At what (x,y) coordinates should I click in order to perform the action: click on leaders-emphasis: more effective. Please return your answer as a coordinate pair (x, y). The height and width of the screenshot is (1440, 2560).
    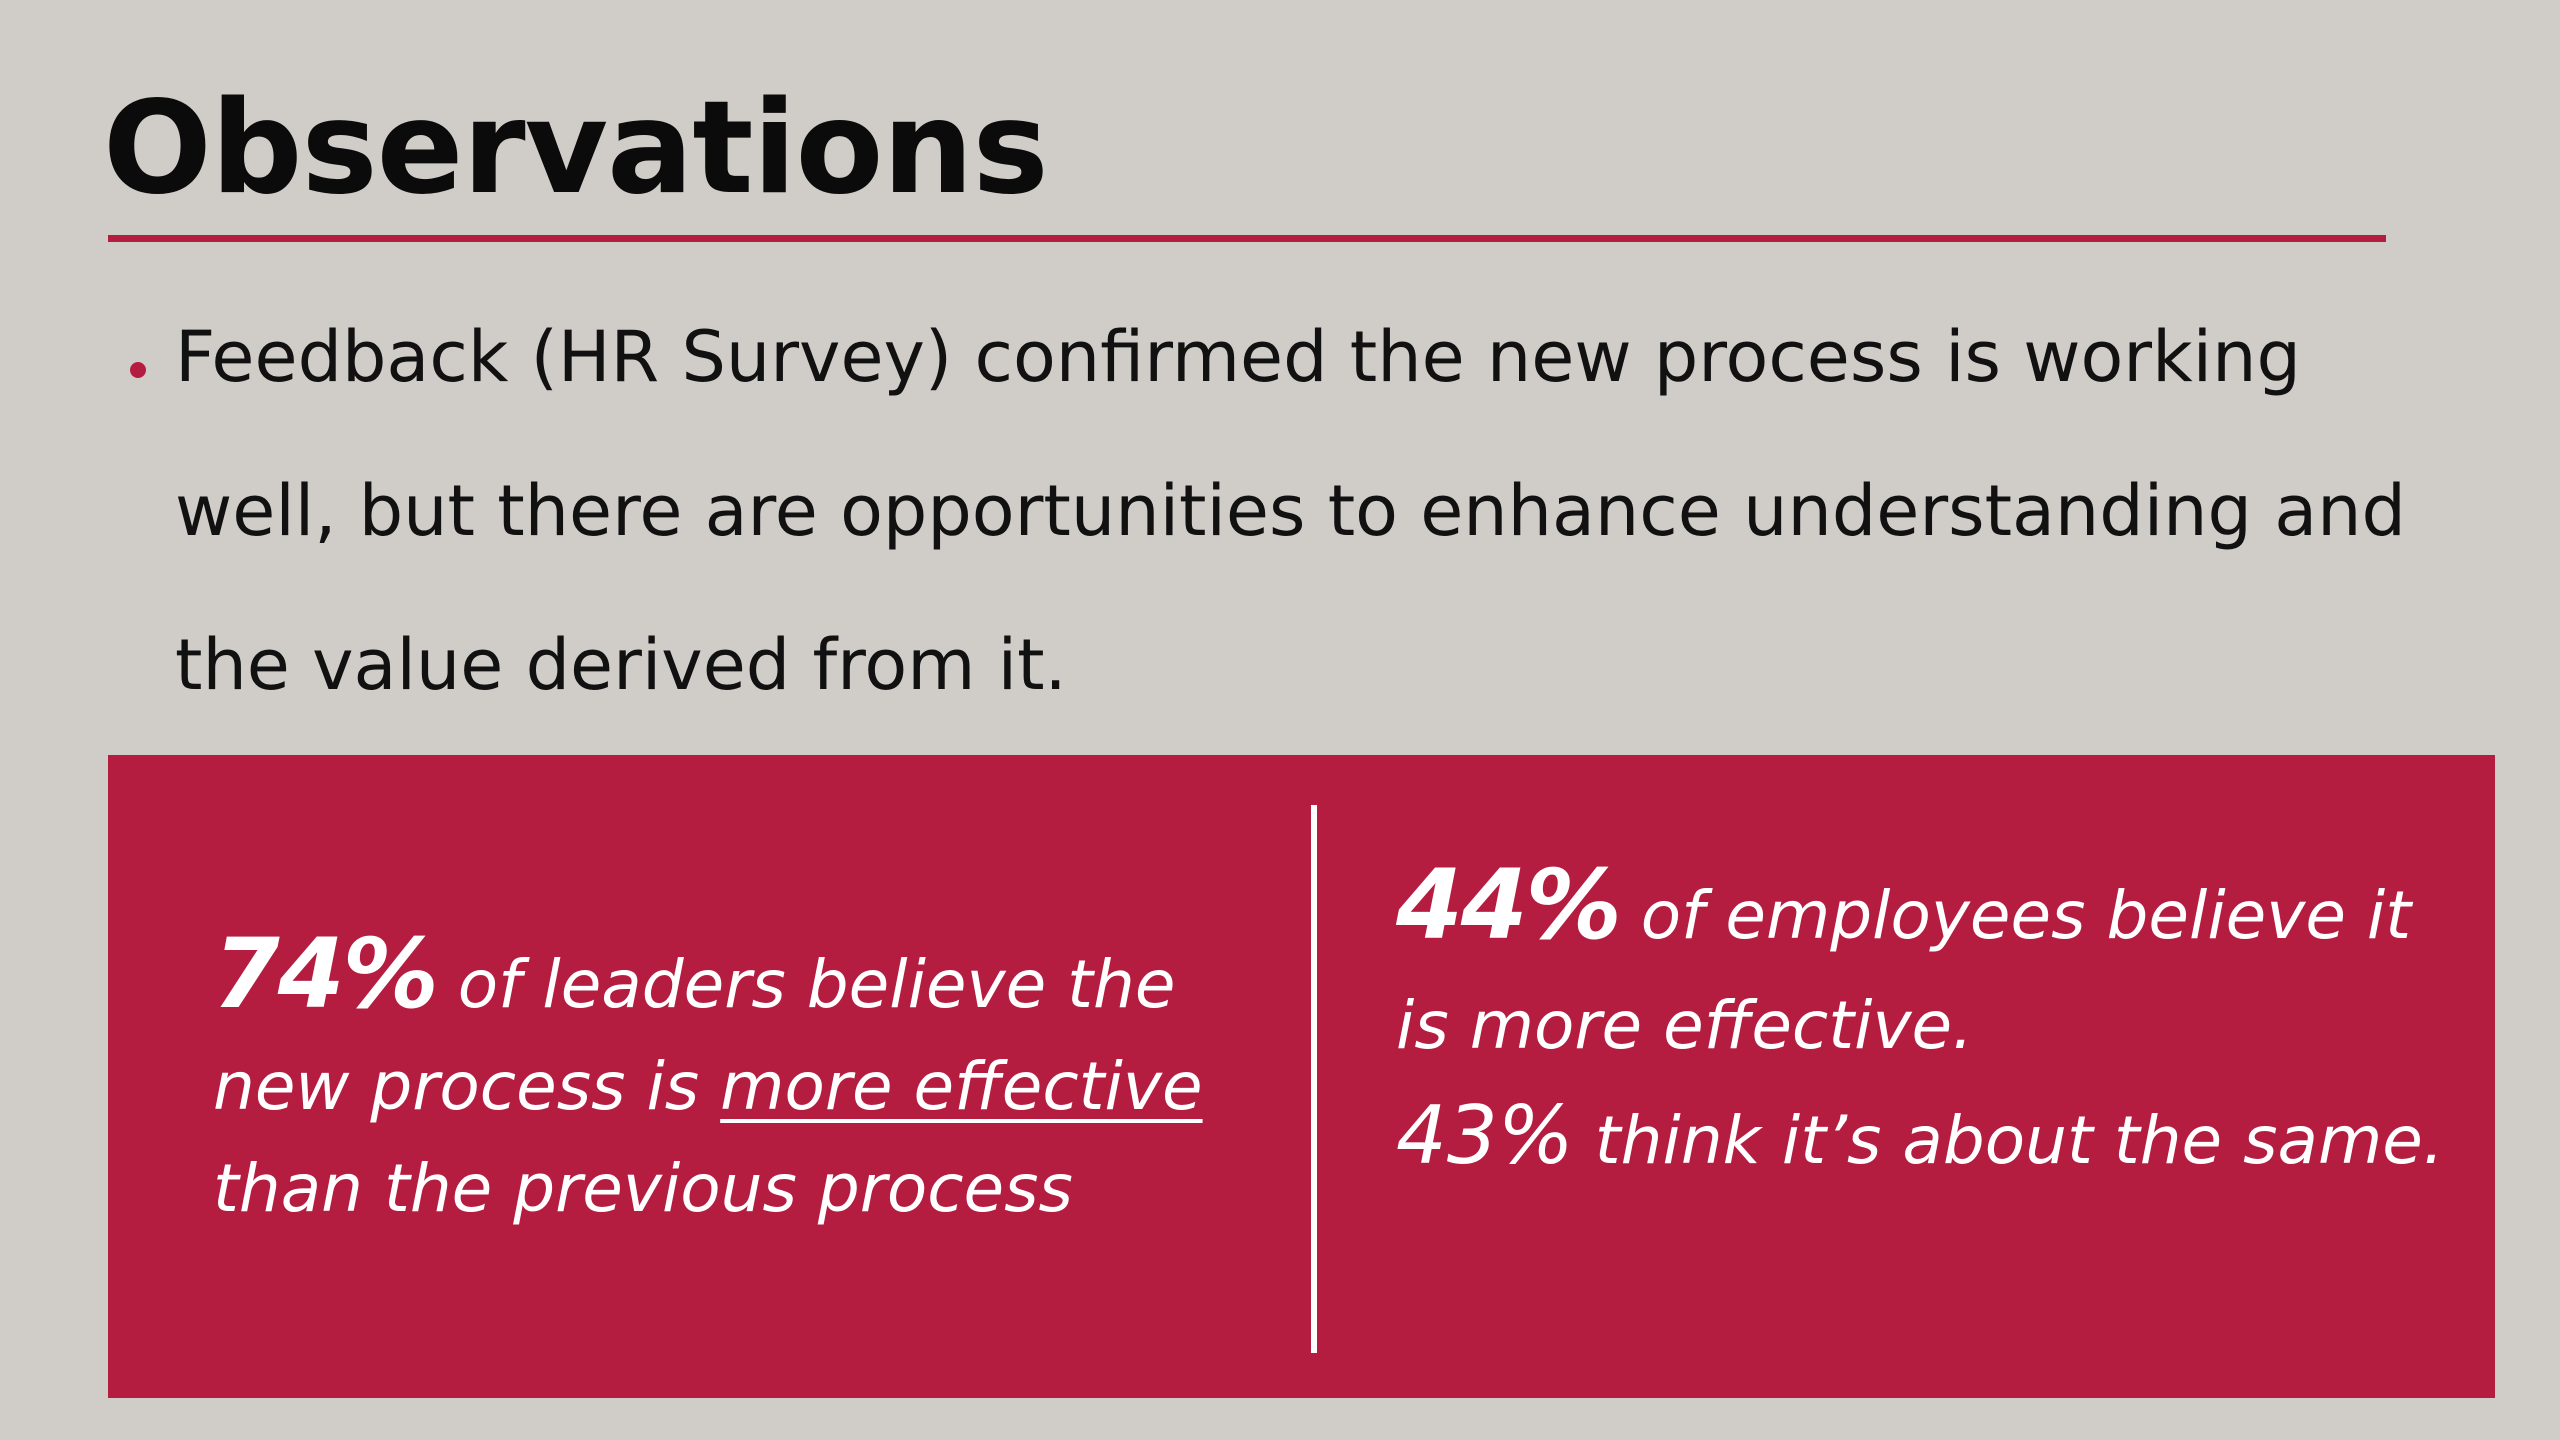
    Looking at the image, I should click on (961, 1086).